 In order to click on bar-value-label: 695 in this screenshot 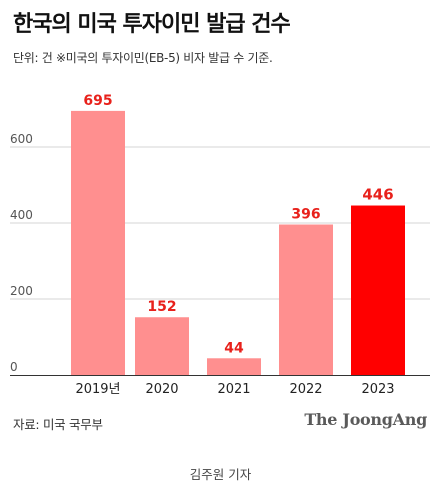, I will do `click(97, 101)`.